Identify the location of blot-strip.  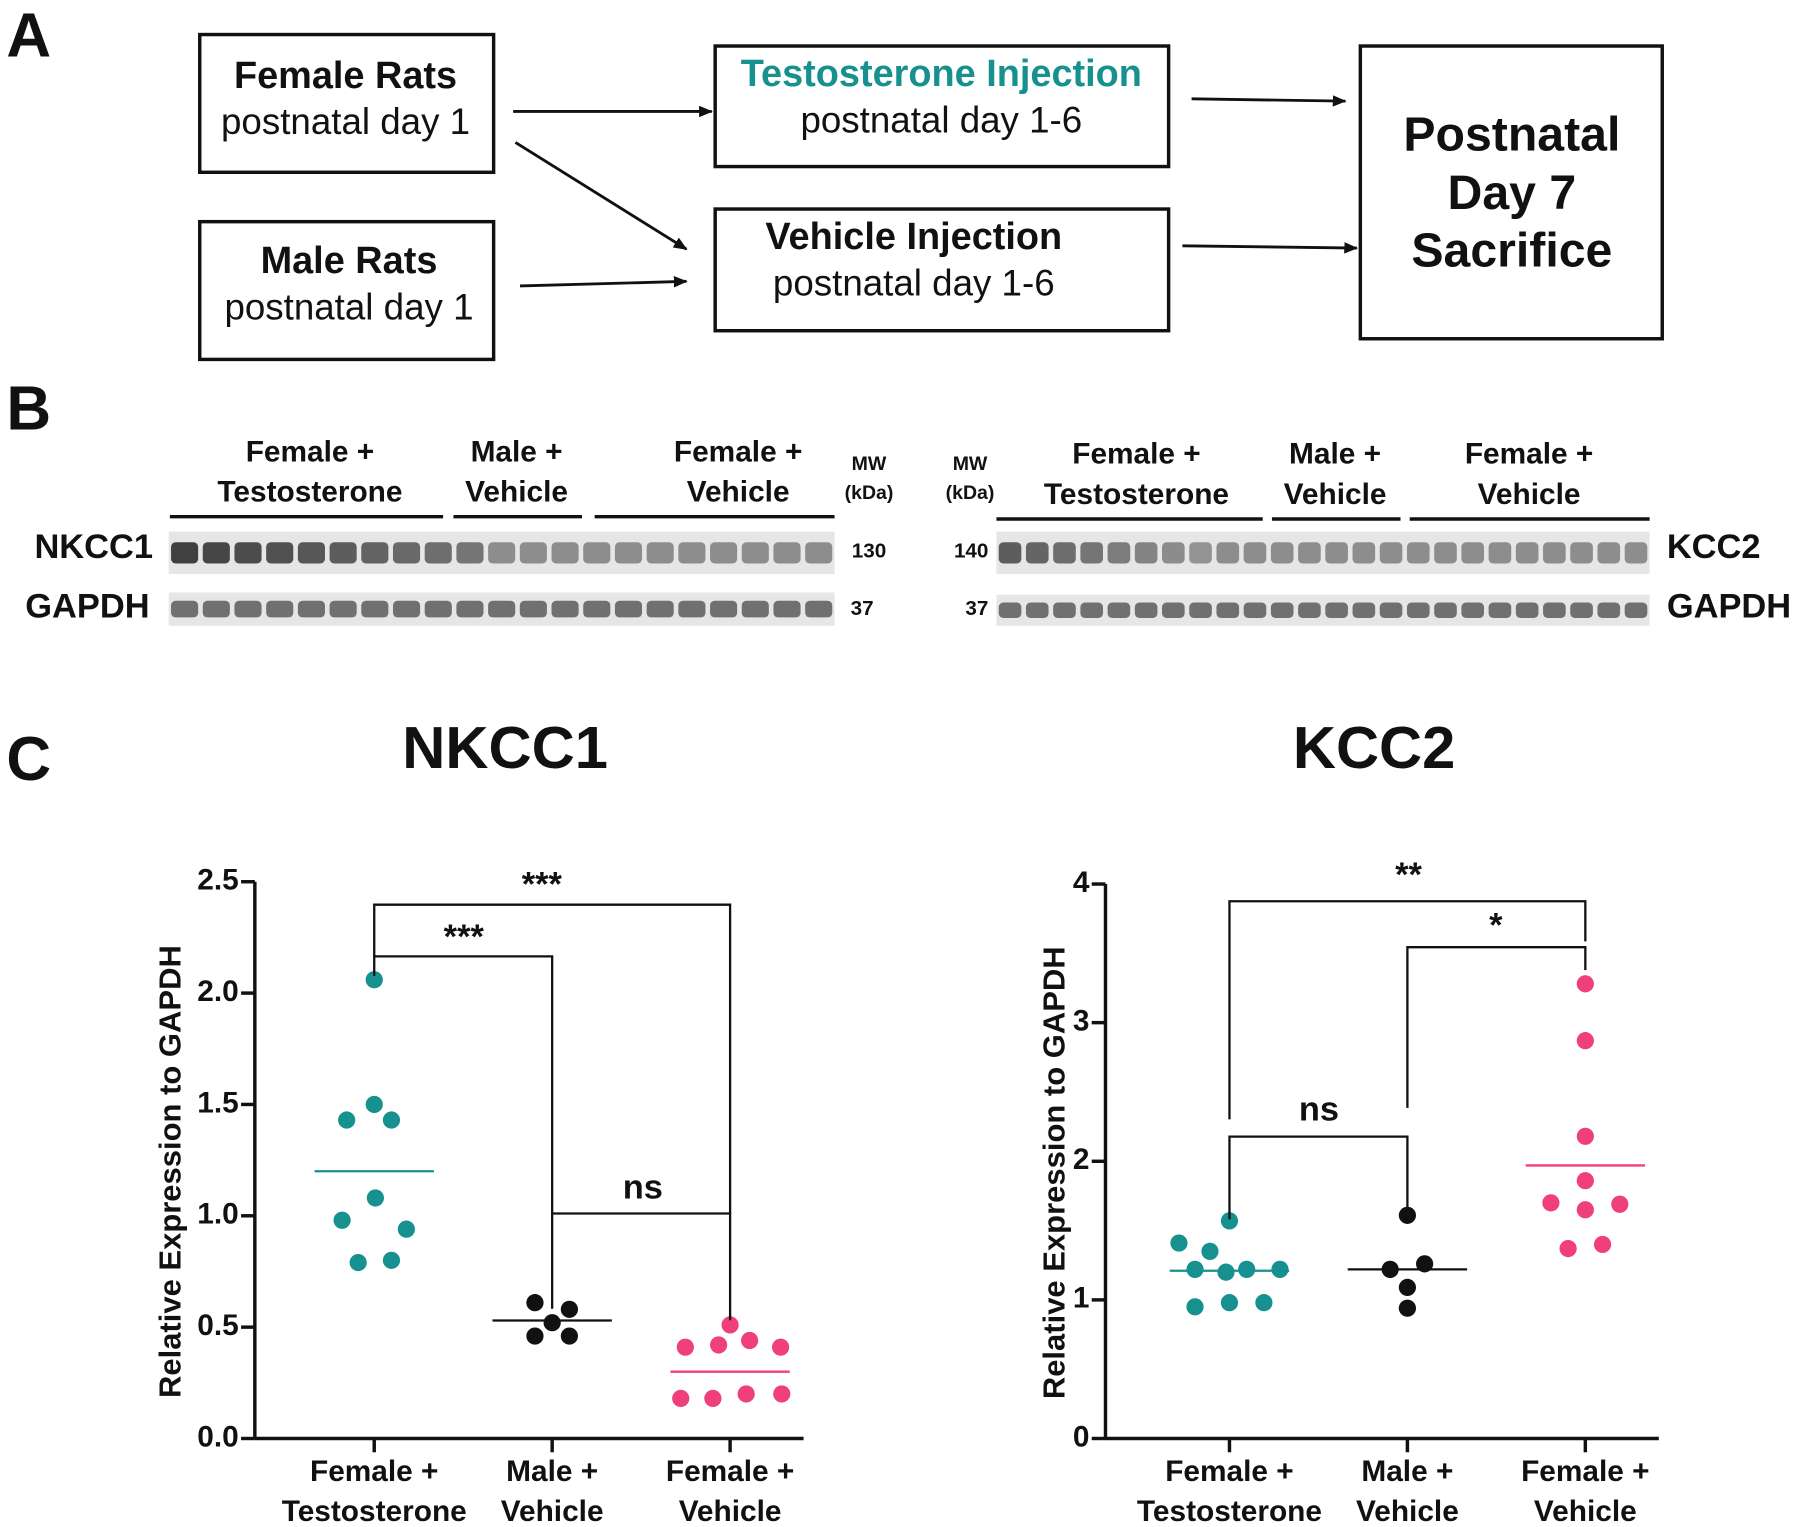
(1323, 553).